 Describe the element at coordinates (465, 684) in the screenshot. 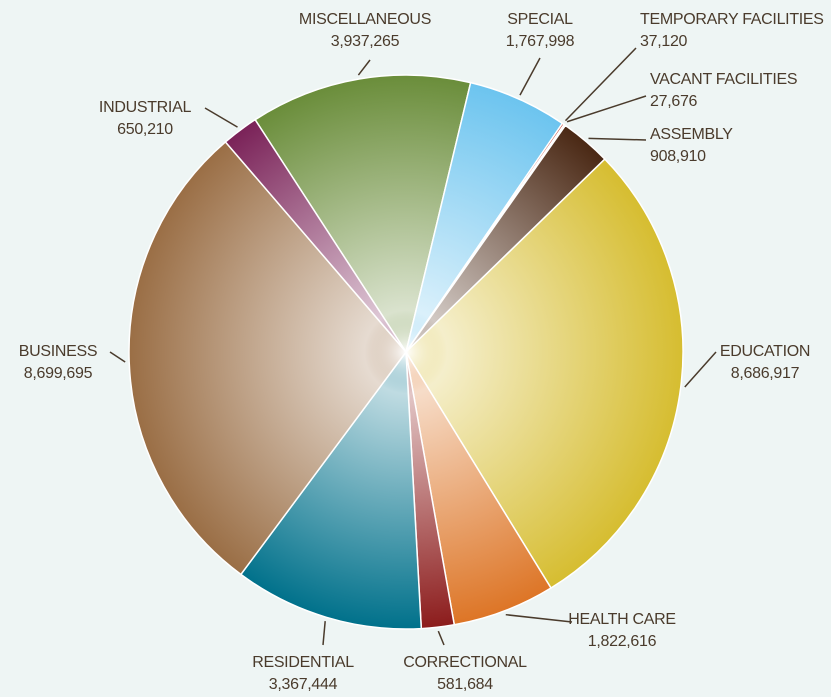

I see `slice-value-label: 581,684` at that location.